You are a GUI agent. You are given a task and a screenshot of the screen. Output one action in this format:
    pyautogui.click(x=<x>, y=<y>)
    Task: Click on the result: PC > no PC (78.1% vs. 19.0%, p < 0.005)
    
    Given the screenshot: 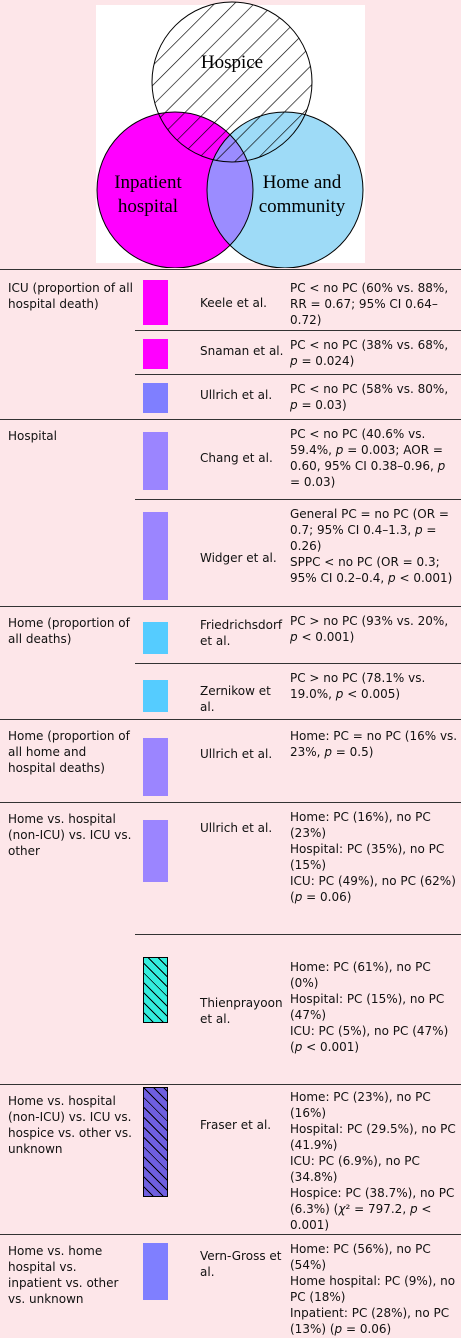 What is the action you would take?
    pyautogui.click(x=374, y=686)
    